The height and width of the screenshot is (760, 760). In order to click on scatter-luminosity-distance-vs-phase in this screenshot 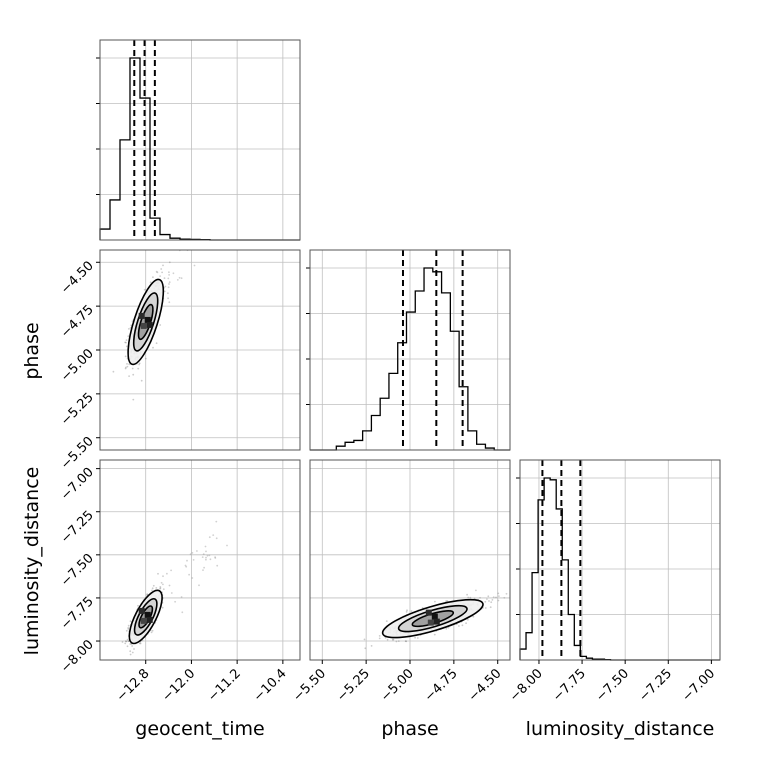, I will do `click(410, 560)`.